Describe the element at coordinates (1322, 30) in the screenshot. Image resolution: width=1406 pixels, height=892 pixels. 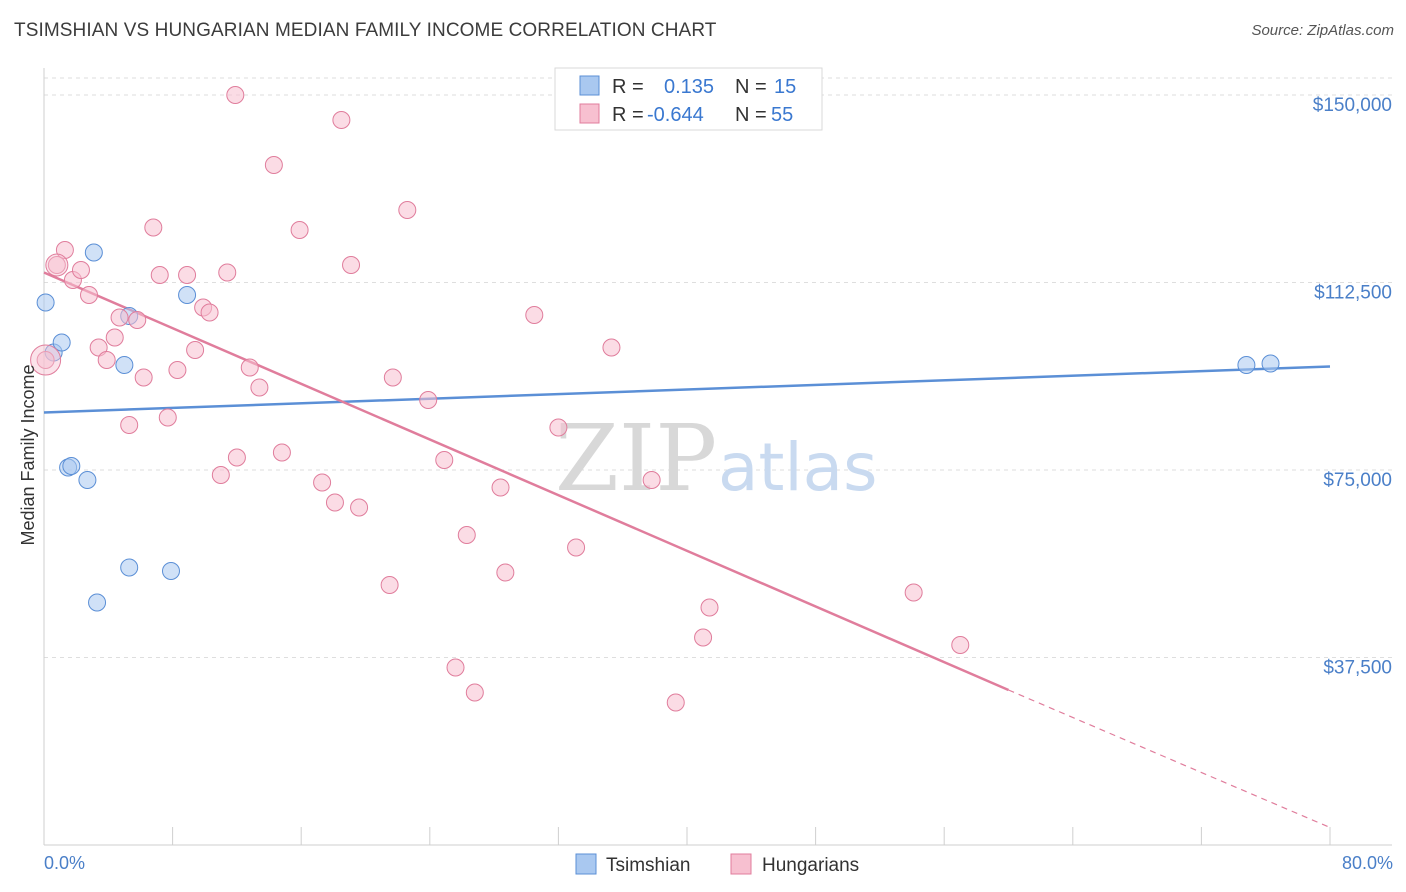
I see `source-label: Source: ZipAtlas.com` at that location.